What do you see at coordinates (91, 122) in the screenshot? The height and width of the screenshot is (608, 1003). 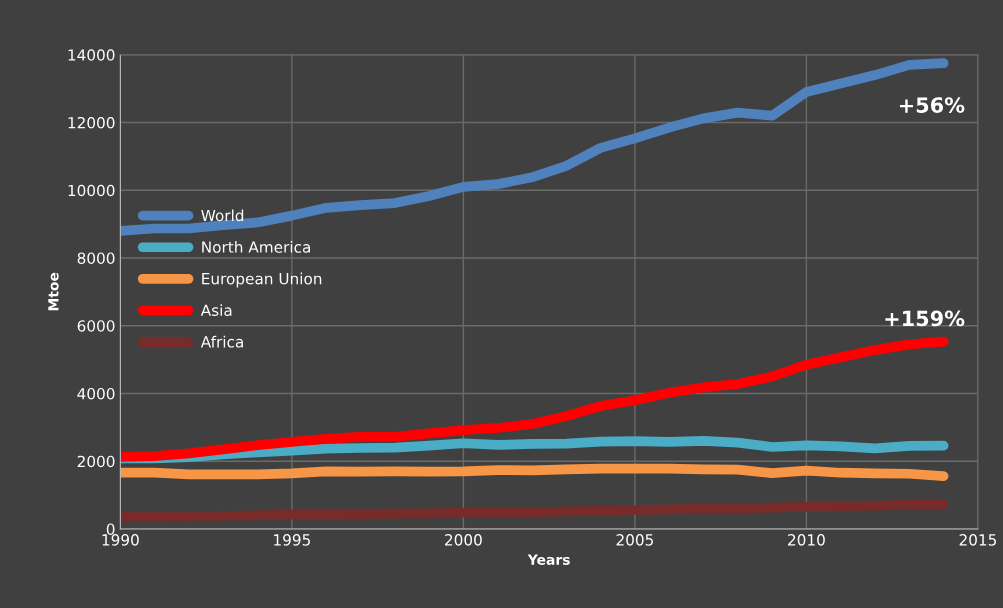 I see `y-tick-label: 12000` at bounding box center [91, 122].